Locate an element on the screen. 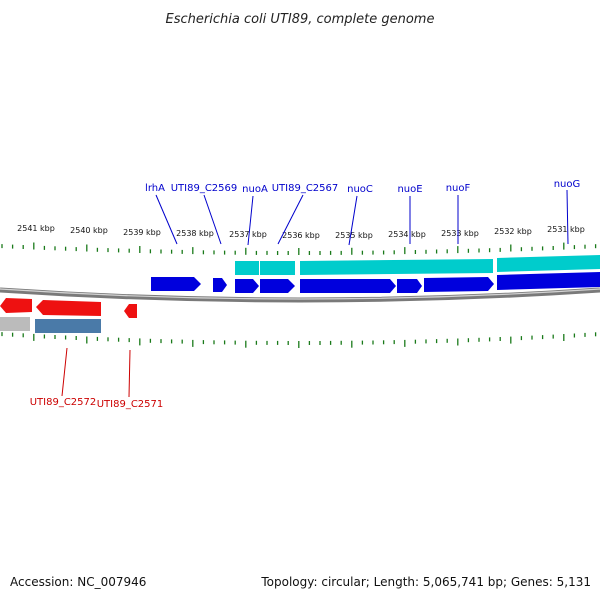 The width and height of the screenshot is (600, 600). gene-nuoE is located at coordinates (409, 286).